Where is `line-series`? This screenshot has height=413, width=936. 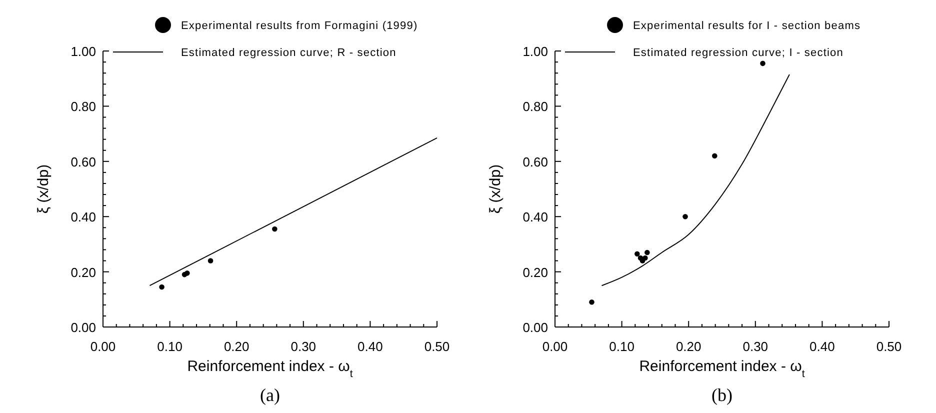 line-series is located at coordinates (695, 180).